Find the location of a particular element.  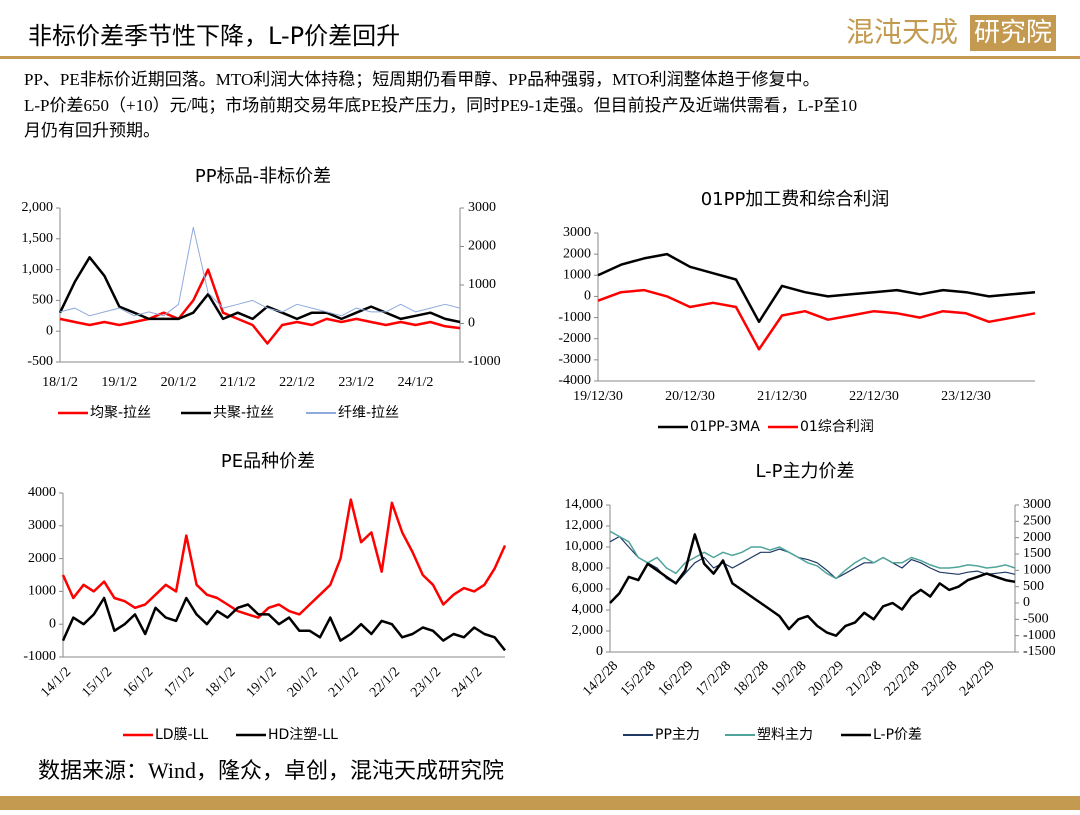

x-tick-label: 15/2/28 is located at coordinates (638, 678).